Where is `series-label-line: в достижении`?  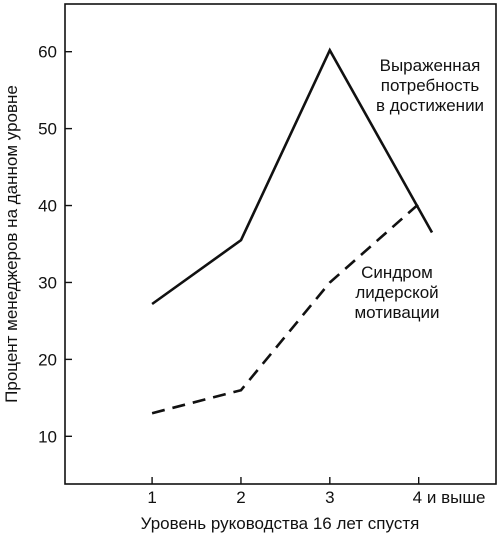 series-label-line: в достижении is located at coordinates (430, 105).